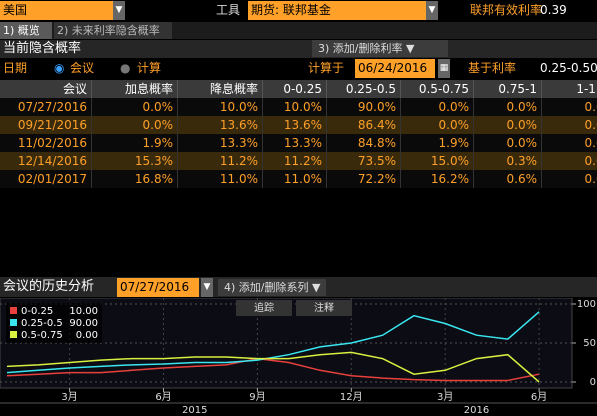 The width and height of the screenshot is (597, 416). I want to click on table-cell: 07/27/2016, so click(46, 107).